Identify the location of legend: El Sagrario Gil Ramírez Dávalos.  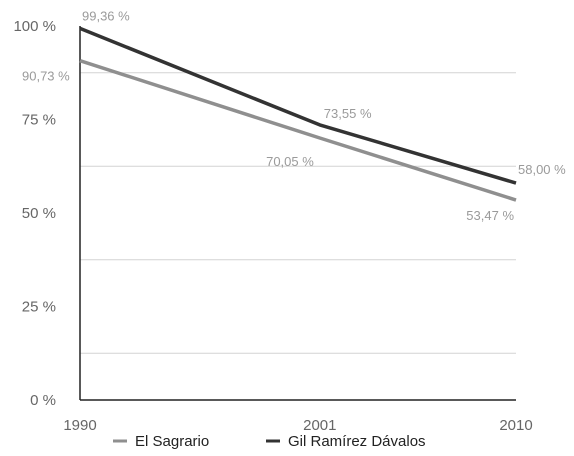
(269, 441).